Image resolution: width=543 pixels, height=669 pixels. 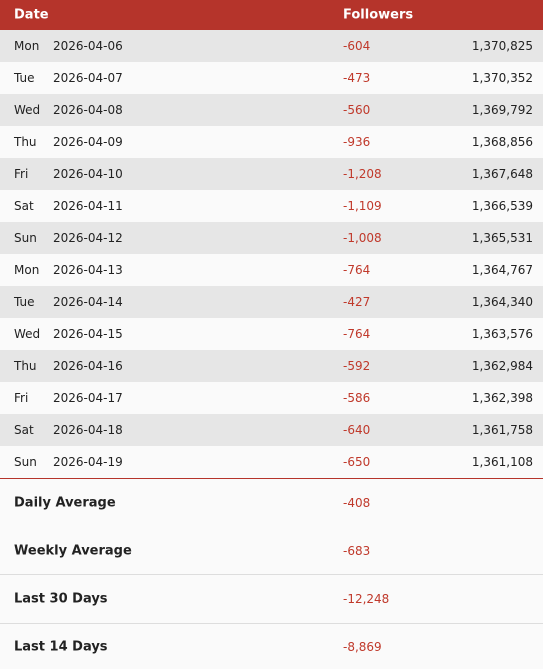 What do you see at coordinates (357, 398) in the screenshot?
I see `change: -586` at bounding box center [357, 398].